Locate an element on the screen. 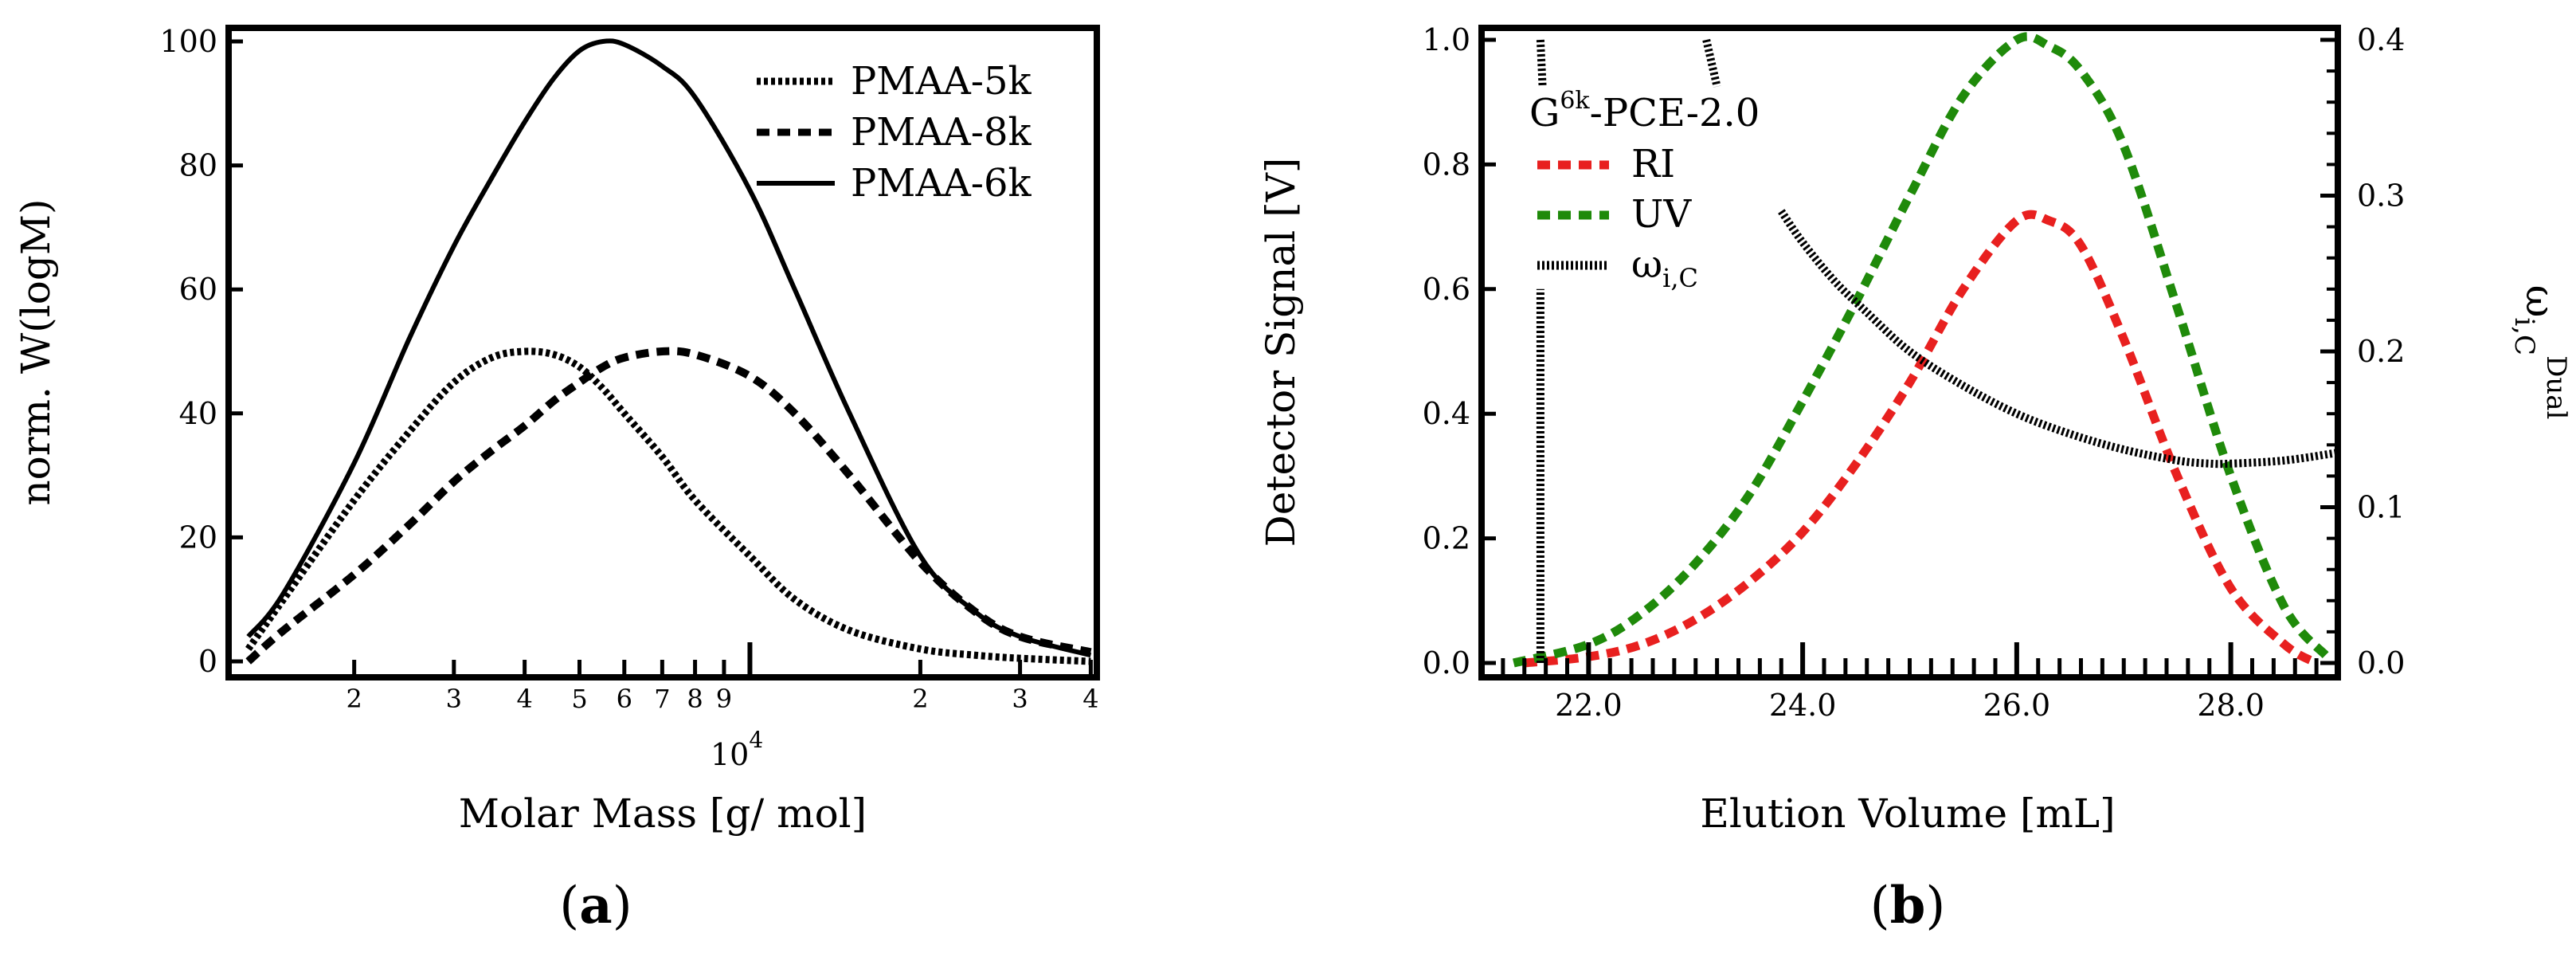 The image size is (2576, 961). x-tick-label: 26.0 is located at coordinates (2017, 705).